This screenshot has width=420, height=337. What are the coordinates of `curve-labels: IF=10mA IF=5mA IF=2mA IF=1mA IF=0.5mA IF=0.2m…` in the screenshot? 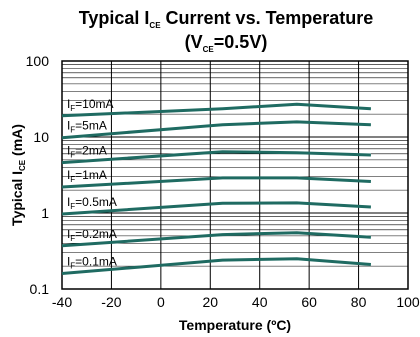 It's located at (92, 184).